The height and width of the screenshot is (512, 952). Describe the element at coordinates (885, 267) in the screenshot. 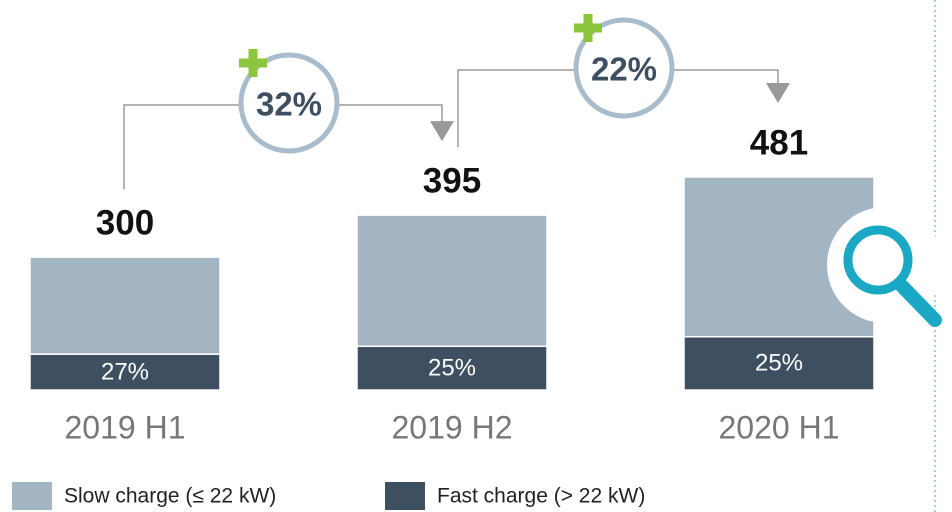

I see `magnifier-icon` at that location.